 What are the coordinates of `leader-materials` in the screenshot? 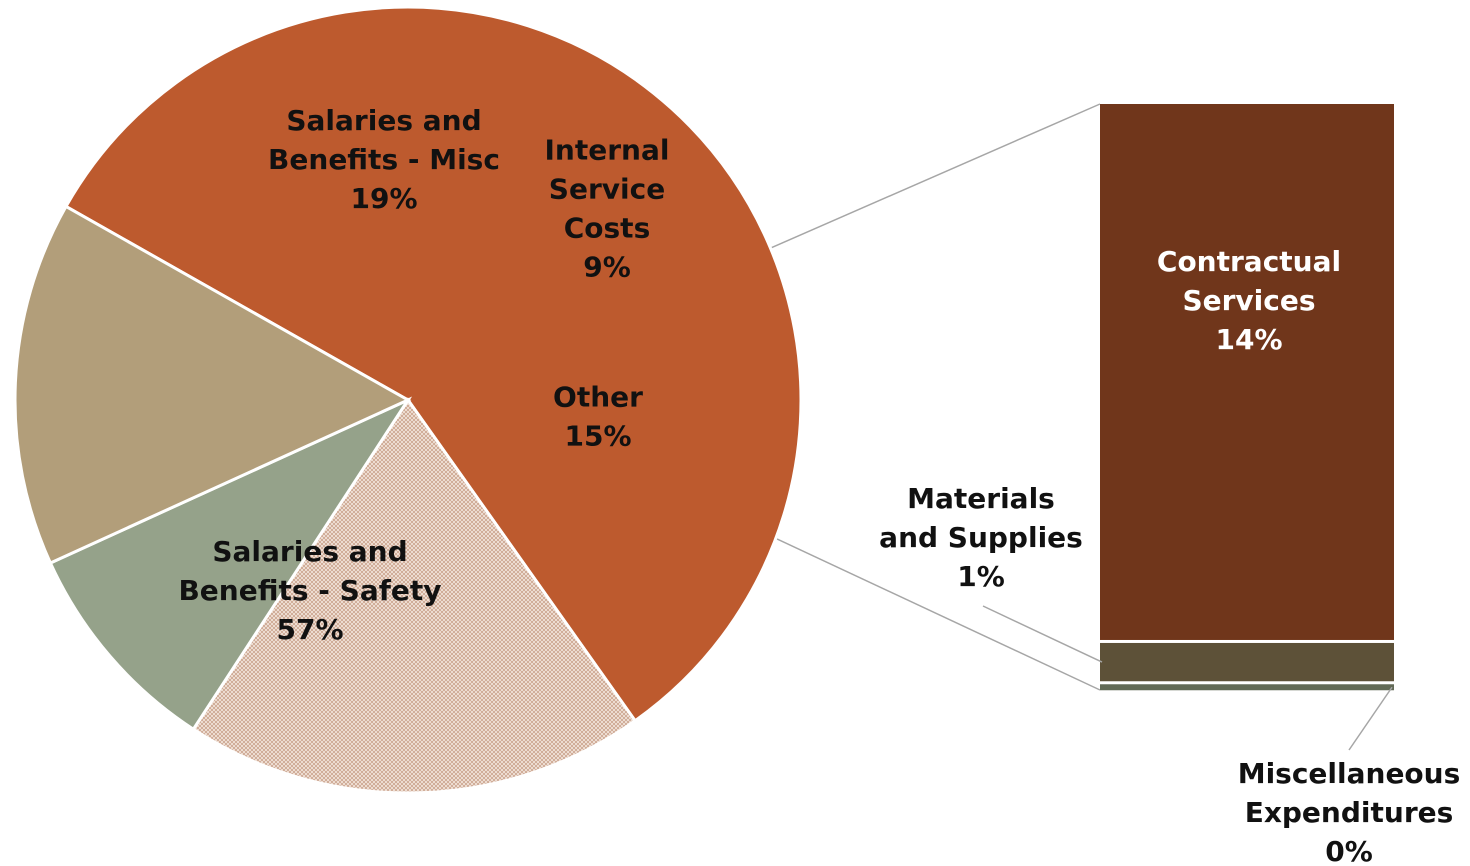 It's located at (1042, 634).